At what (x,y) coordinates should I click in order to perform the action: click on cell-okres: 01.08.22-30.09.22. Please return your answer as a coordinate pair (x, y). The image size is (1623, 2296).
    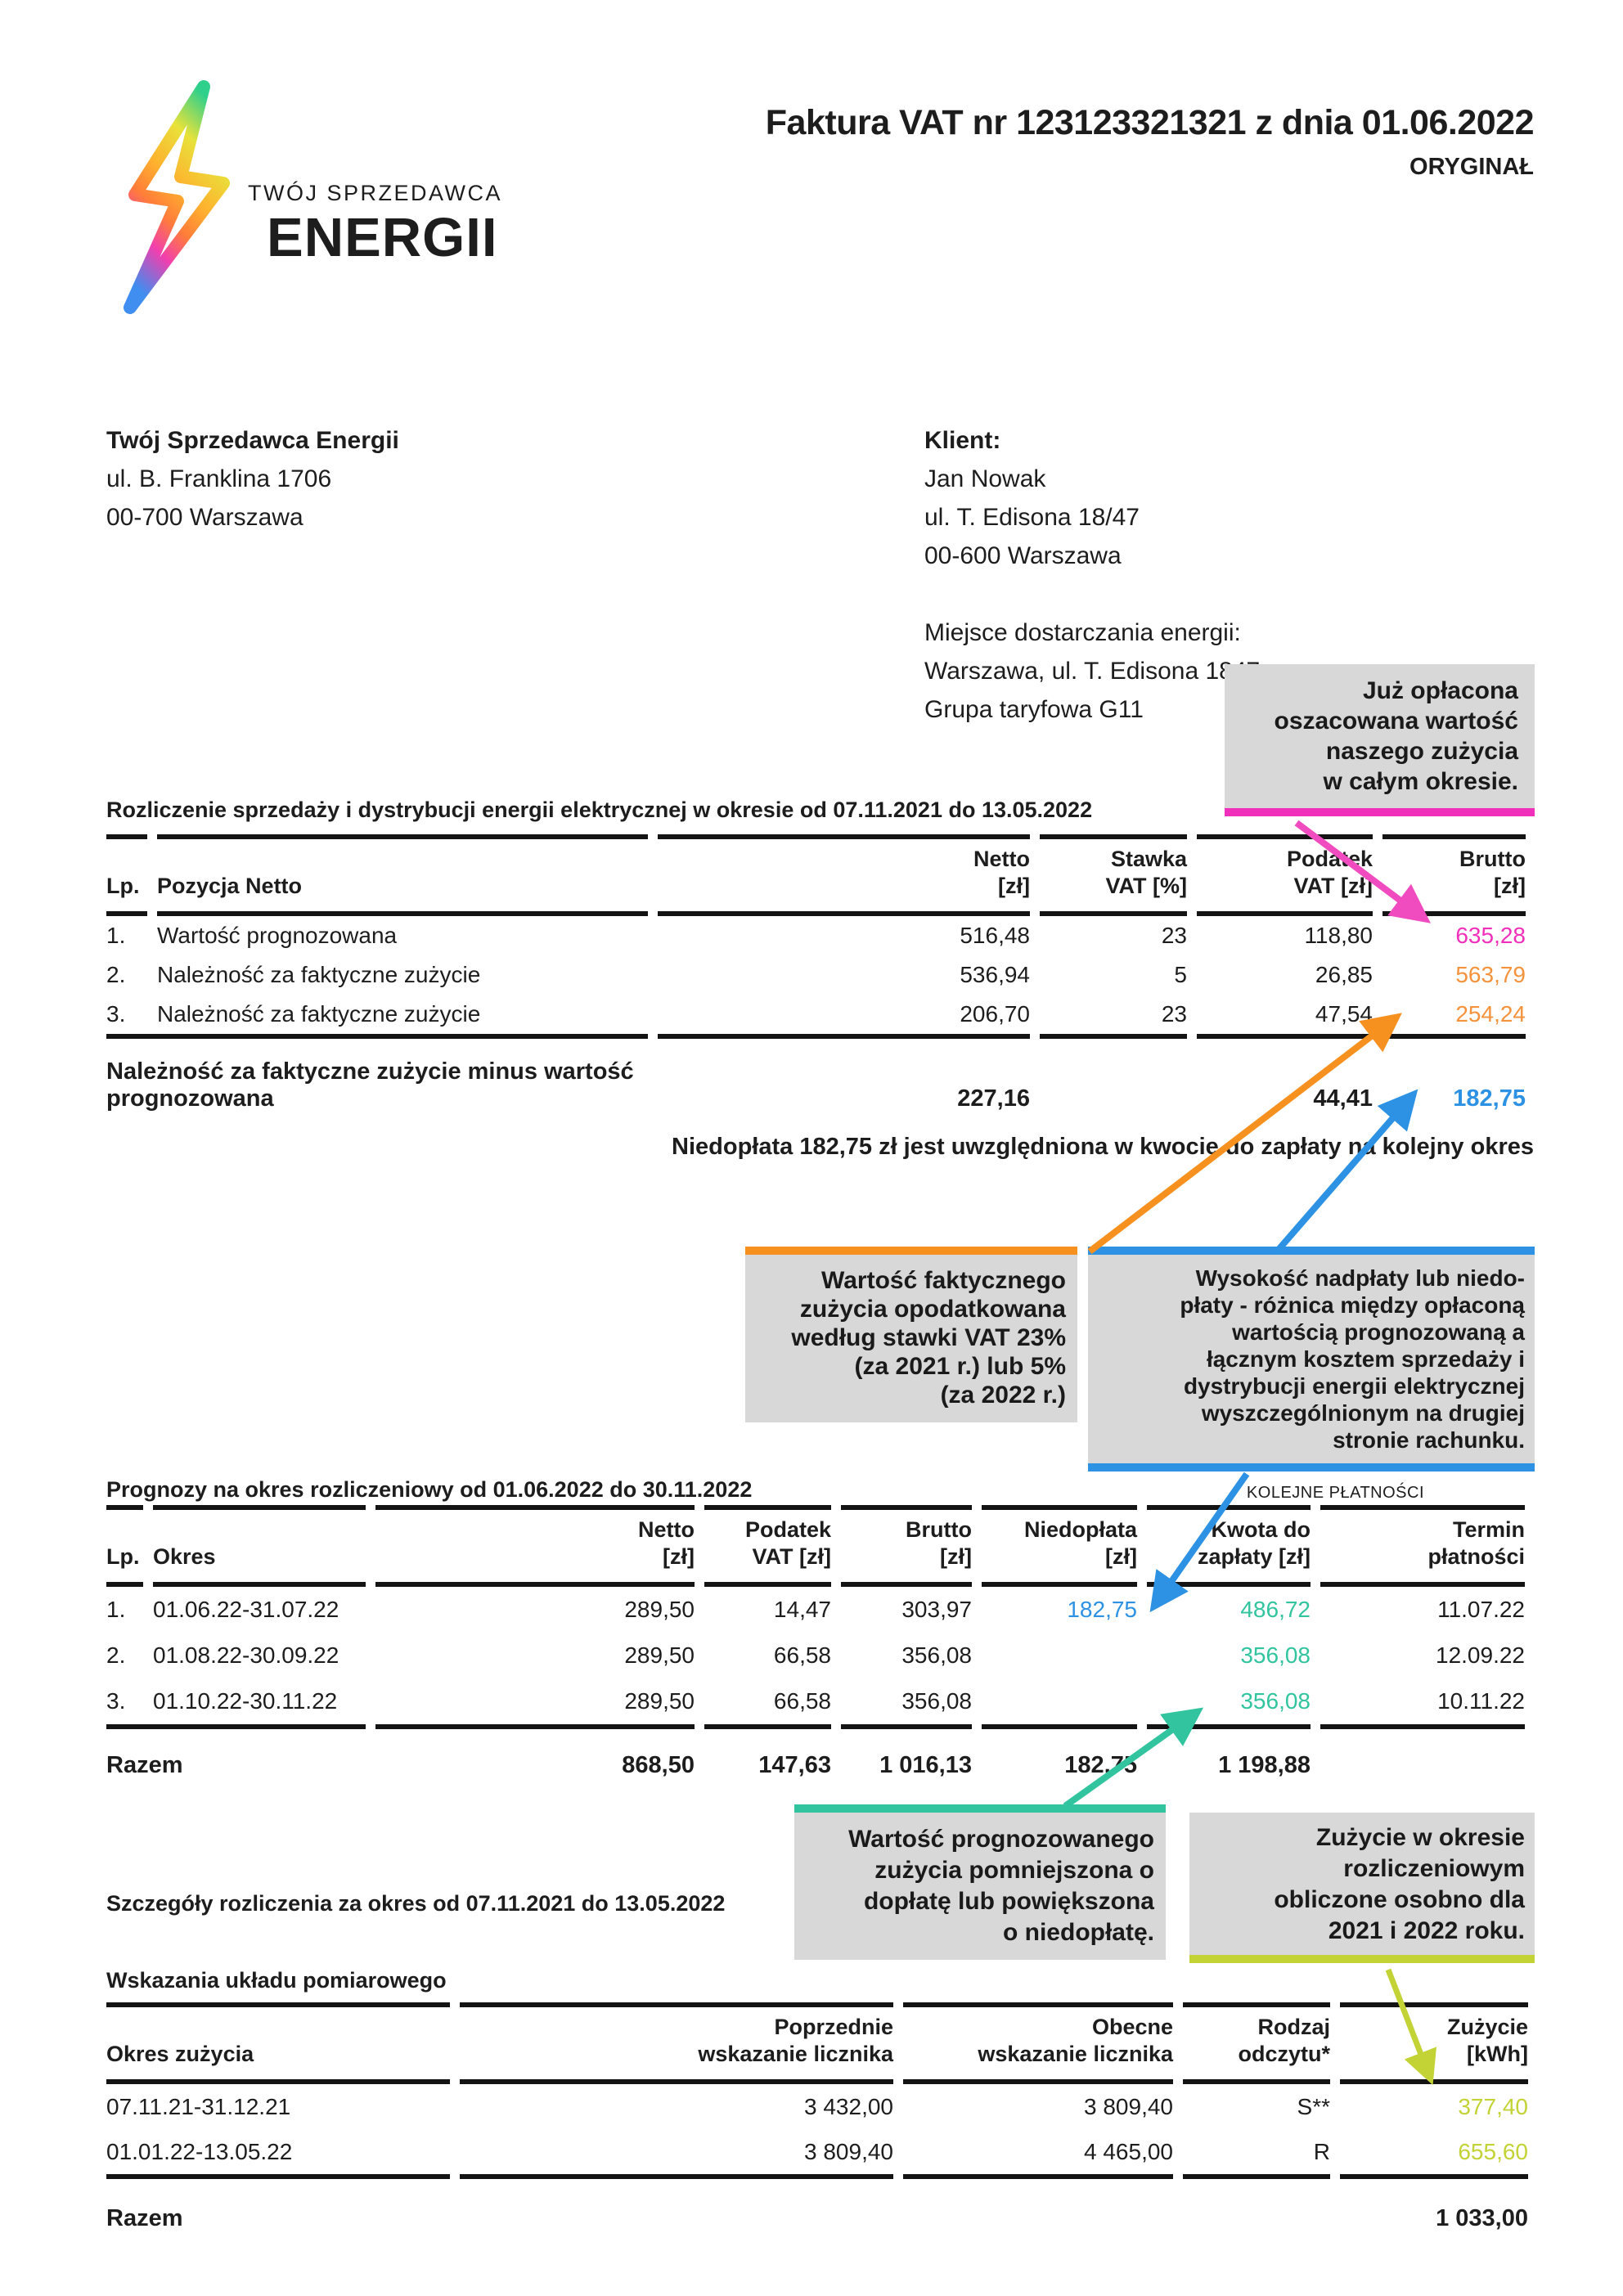
    Looking at the image, I should click on (246, 1655).